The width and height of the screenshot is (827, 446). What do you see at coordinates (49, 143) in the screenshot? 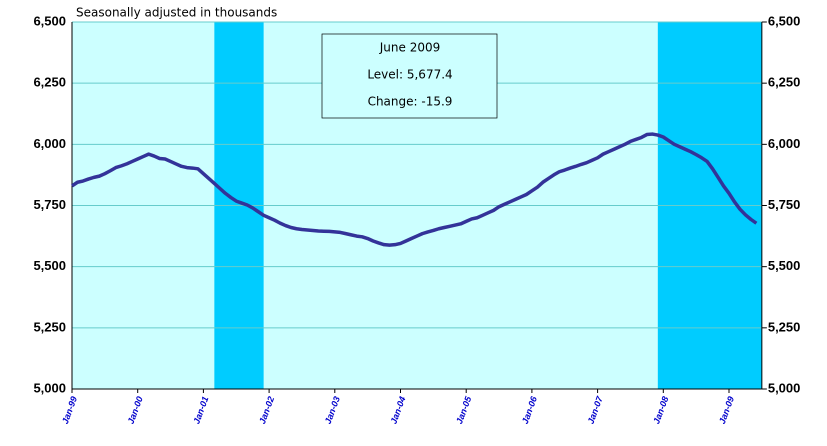
I see `y-tick-label: 6,000` at bounding box center [49, 143].